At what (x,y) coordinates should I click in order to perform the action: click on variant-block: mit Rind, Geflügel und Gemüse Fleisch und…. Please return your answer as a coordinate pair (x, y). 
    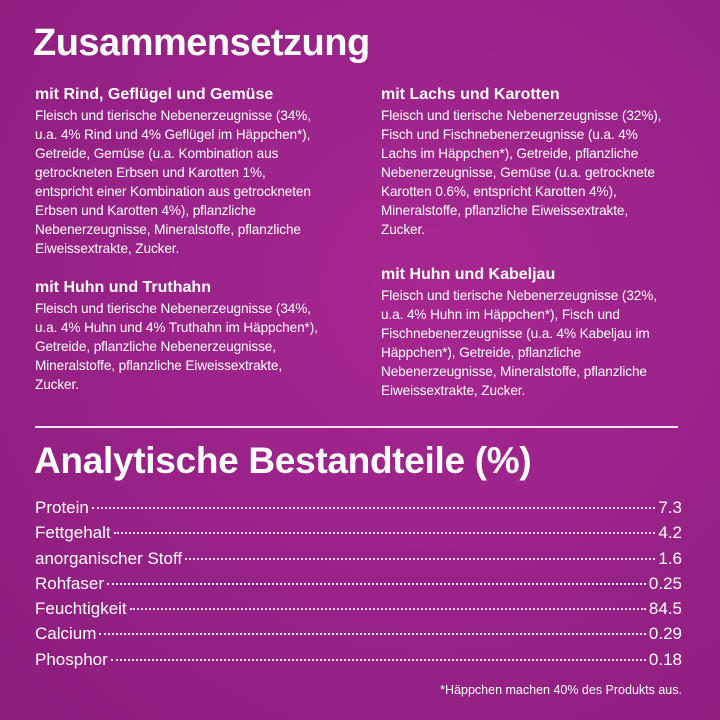
    Looking at the image, I should click on (207, 172).